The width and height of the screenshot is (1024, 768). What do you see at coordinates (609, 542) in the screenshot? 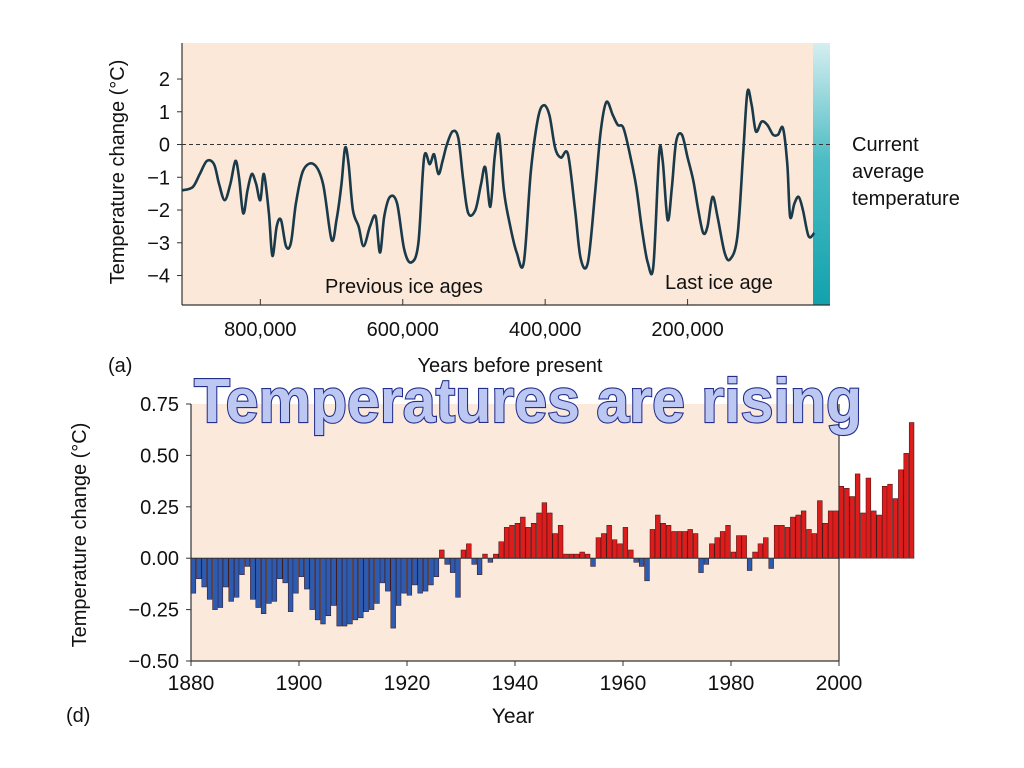
I see `anomaly-bar-1957` at bounding box center [609, 542].